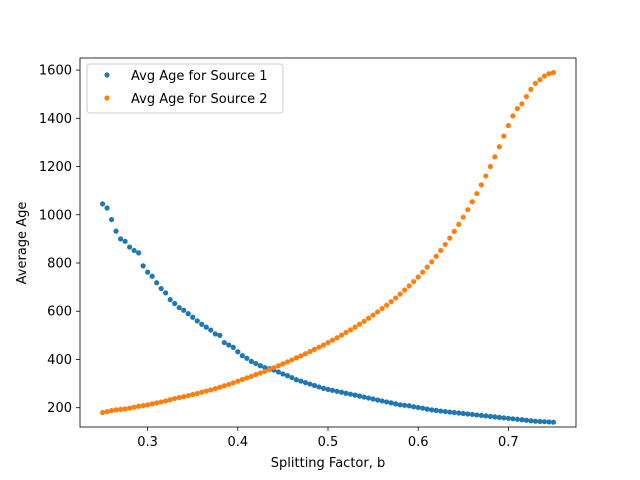 The width and height of the screenshot is (640, 480). Describe the element at coordinates (55, 119) in the screenshot. I see `y-tick-label: 1400` at that location.